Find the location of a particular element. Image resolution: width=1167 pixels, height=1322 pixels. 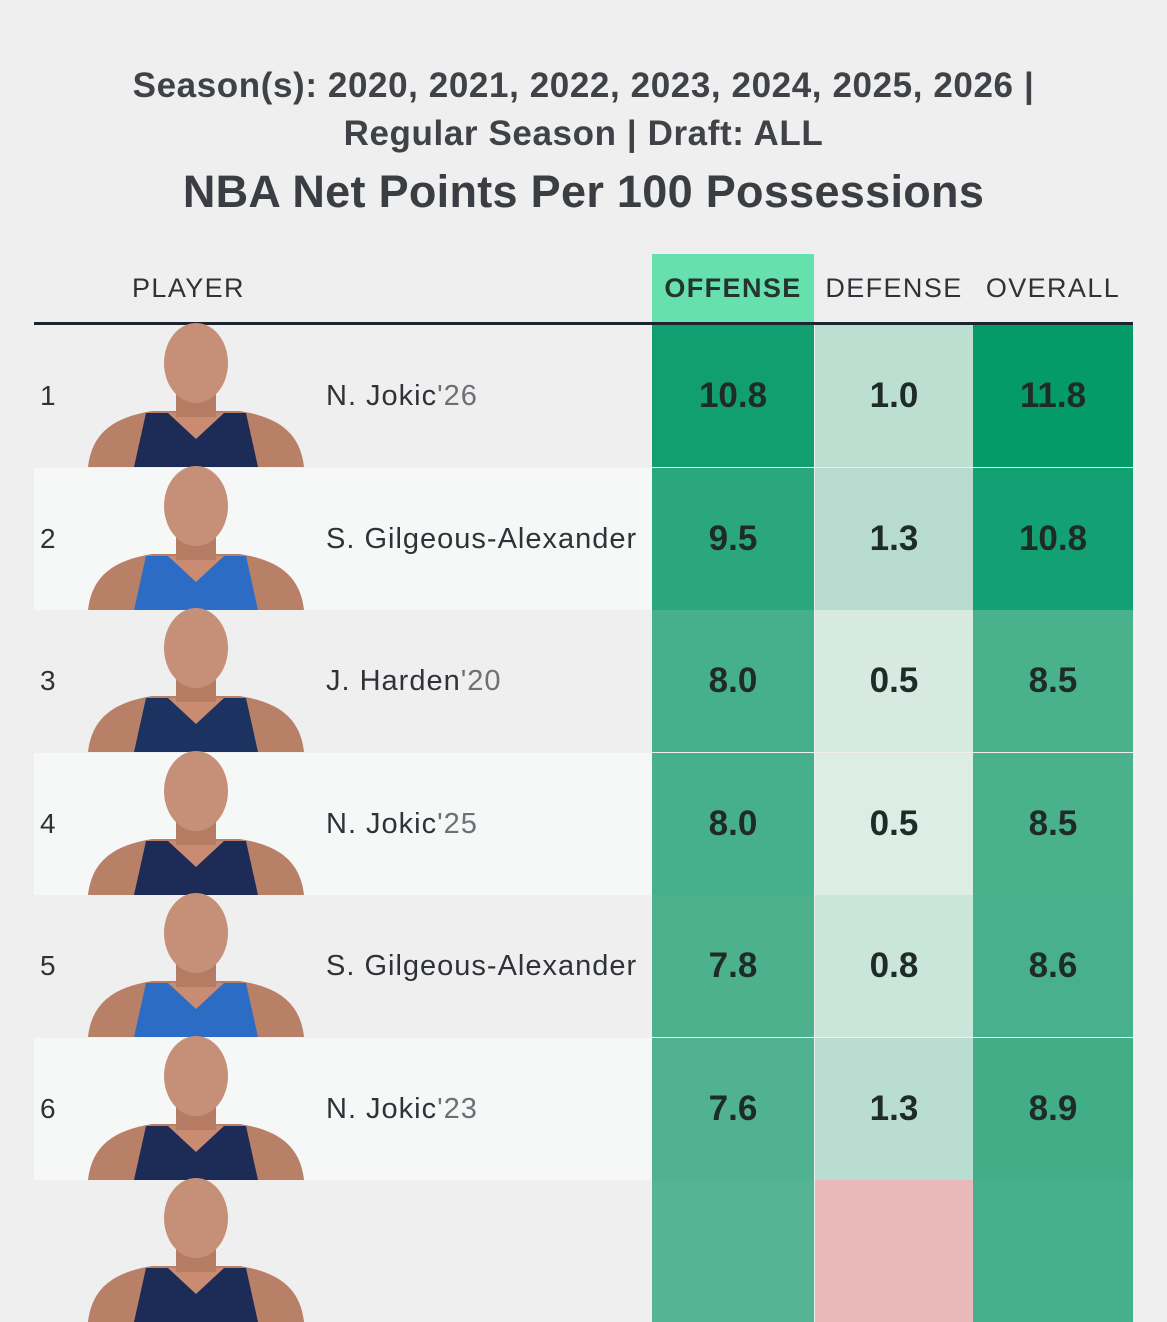

offense-value: 7.6 is located at coordinates (733, 1108).